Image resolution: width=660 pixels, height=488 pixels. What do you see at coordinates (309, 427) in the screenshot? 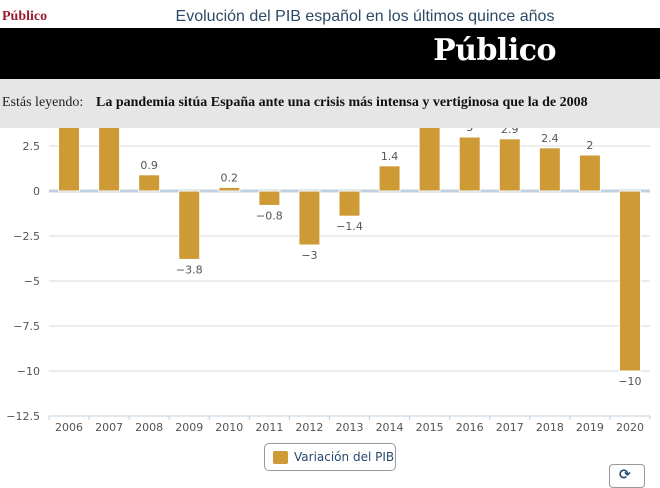
I see `x-tick-label: 2012` at bounding box center [309, 427].